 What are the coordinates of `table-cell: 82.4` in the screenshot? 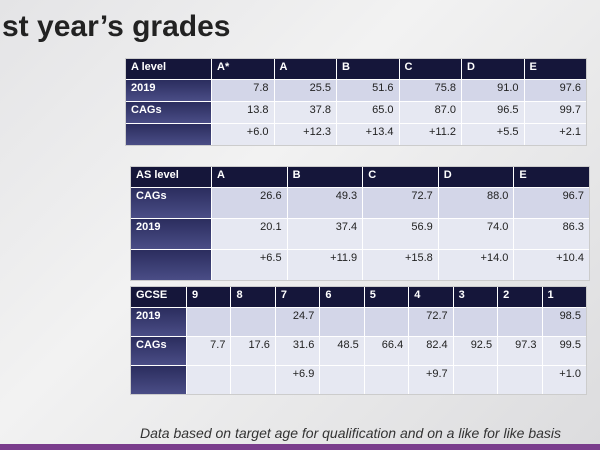 It's located at (431, 351).